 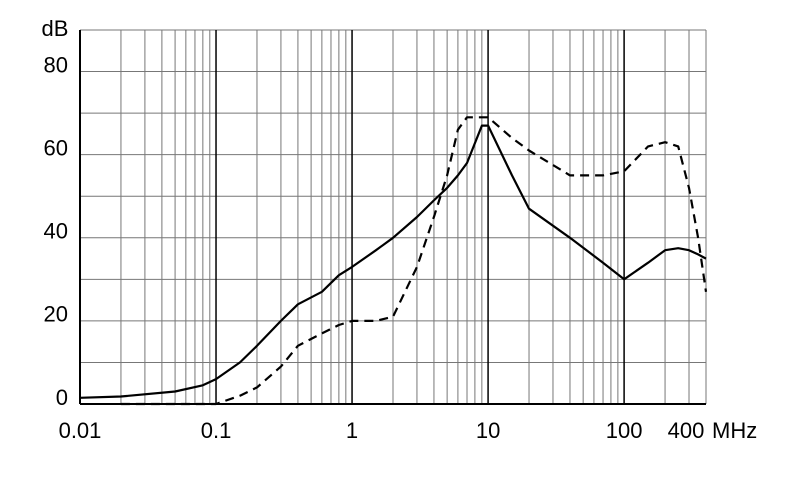 What do you see at coordinates (80, 430) in the screenshot?
I see `x-tick-label: 0.01` at bounding box center [80, 430].